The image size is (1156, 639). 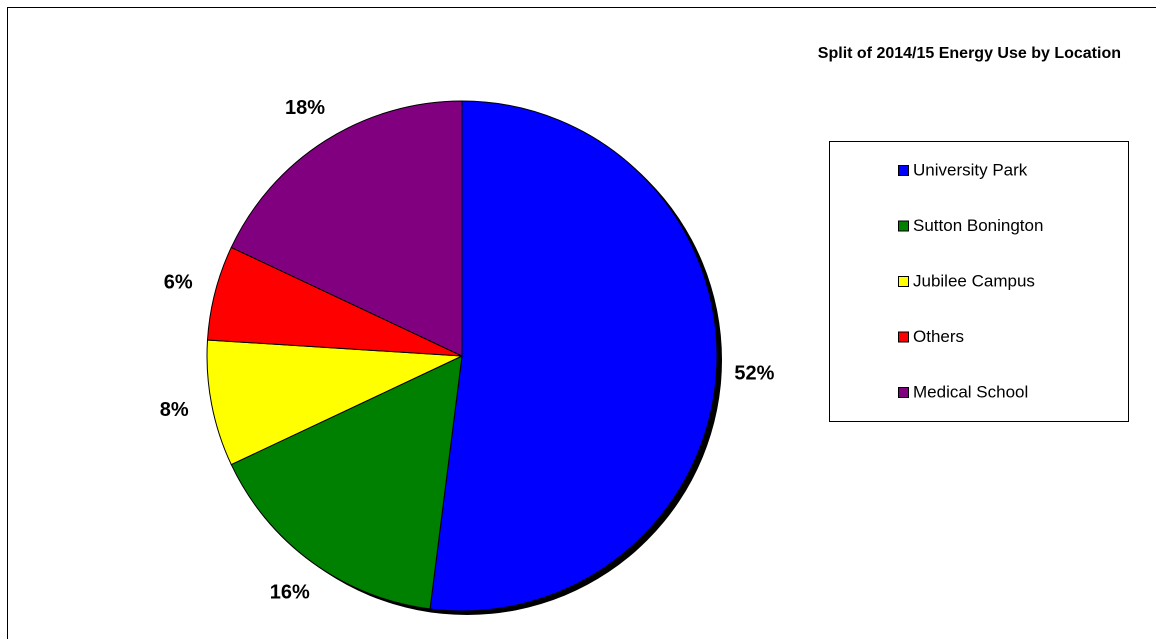 I want to click on data-label: 8%, so click(x=174, y=410).